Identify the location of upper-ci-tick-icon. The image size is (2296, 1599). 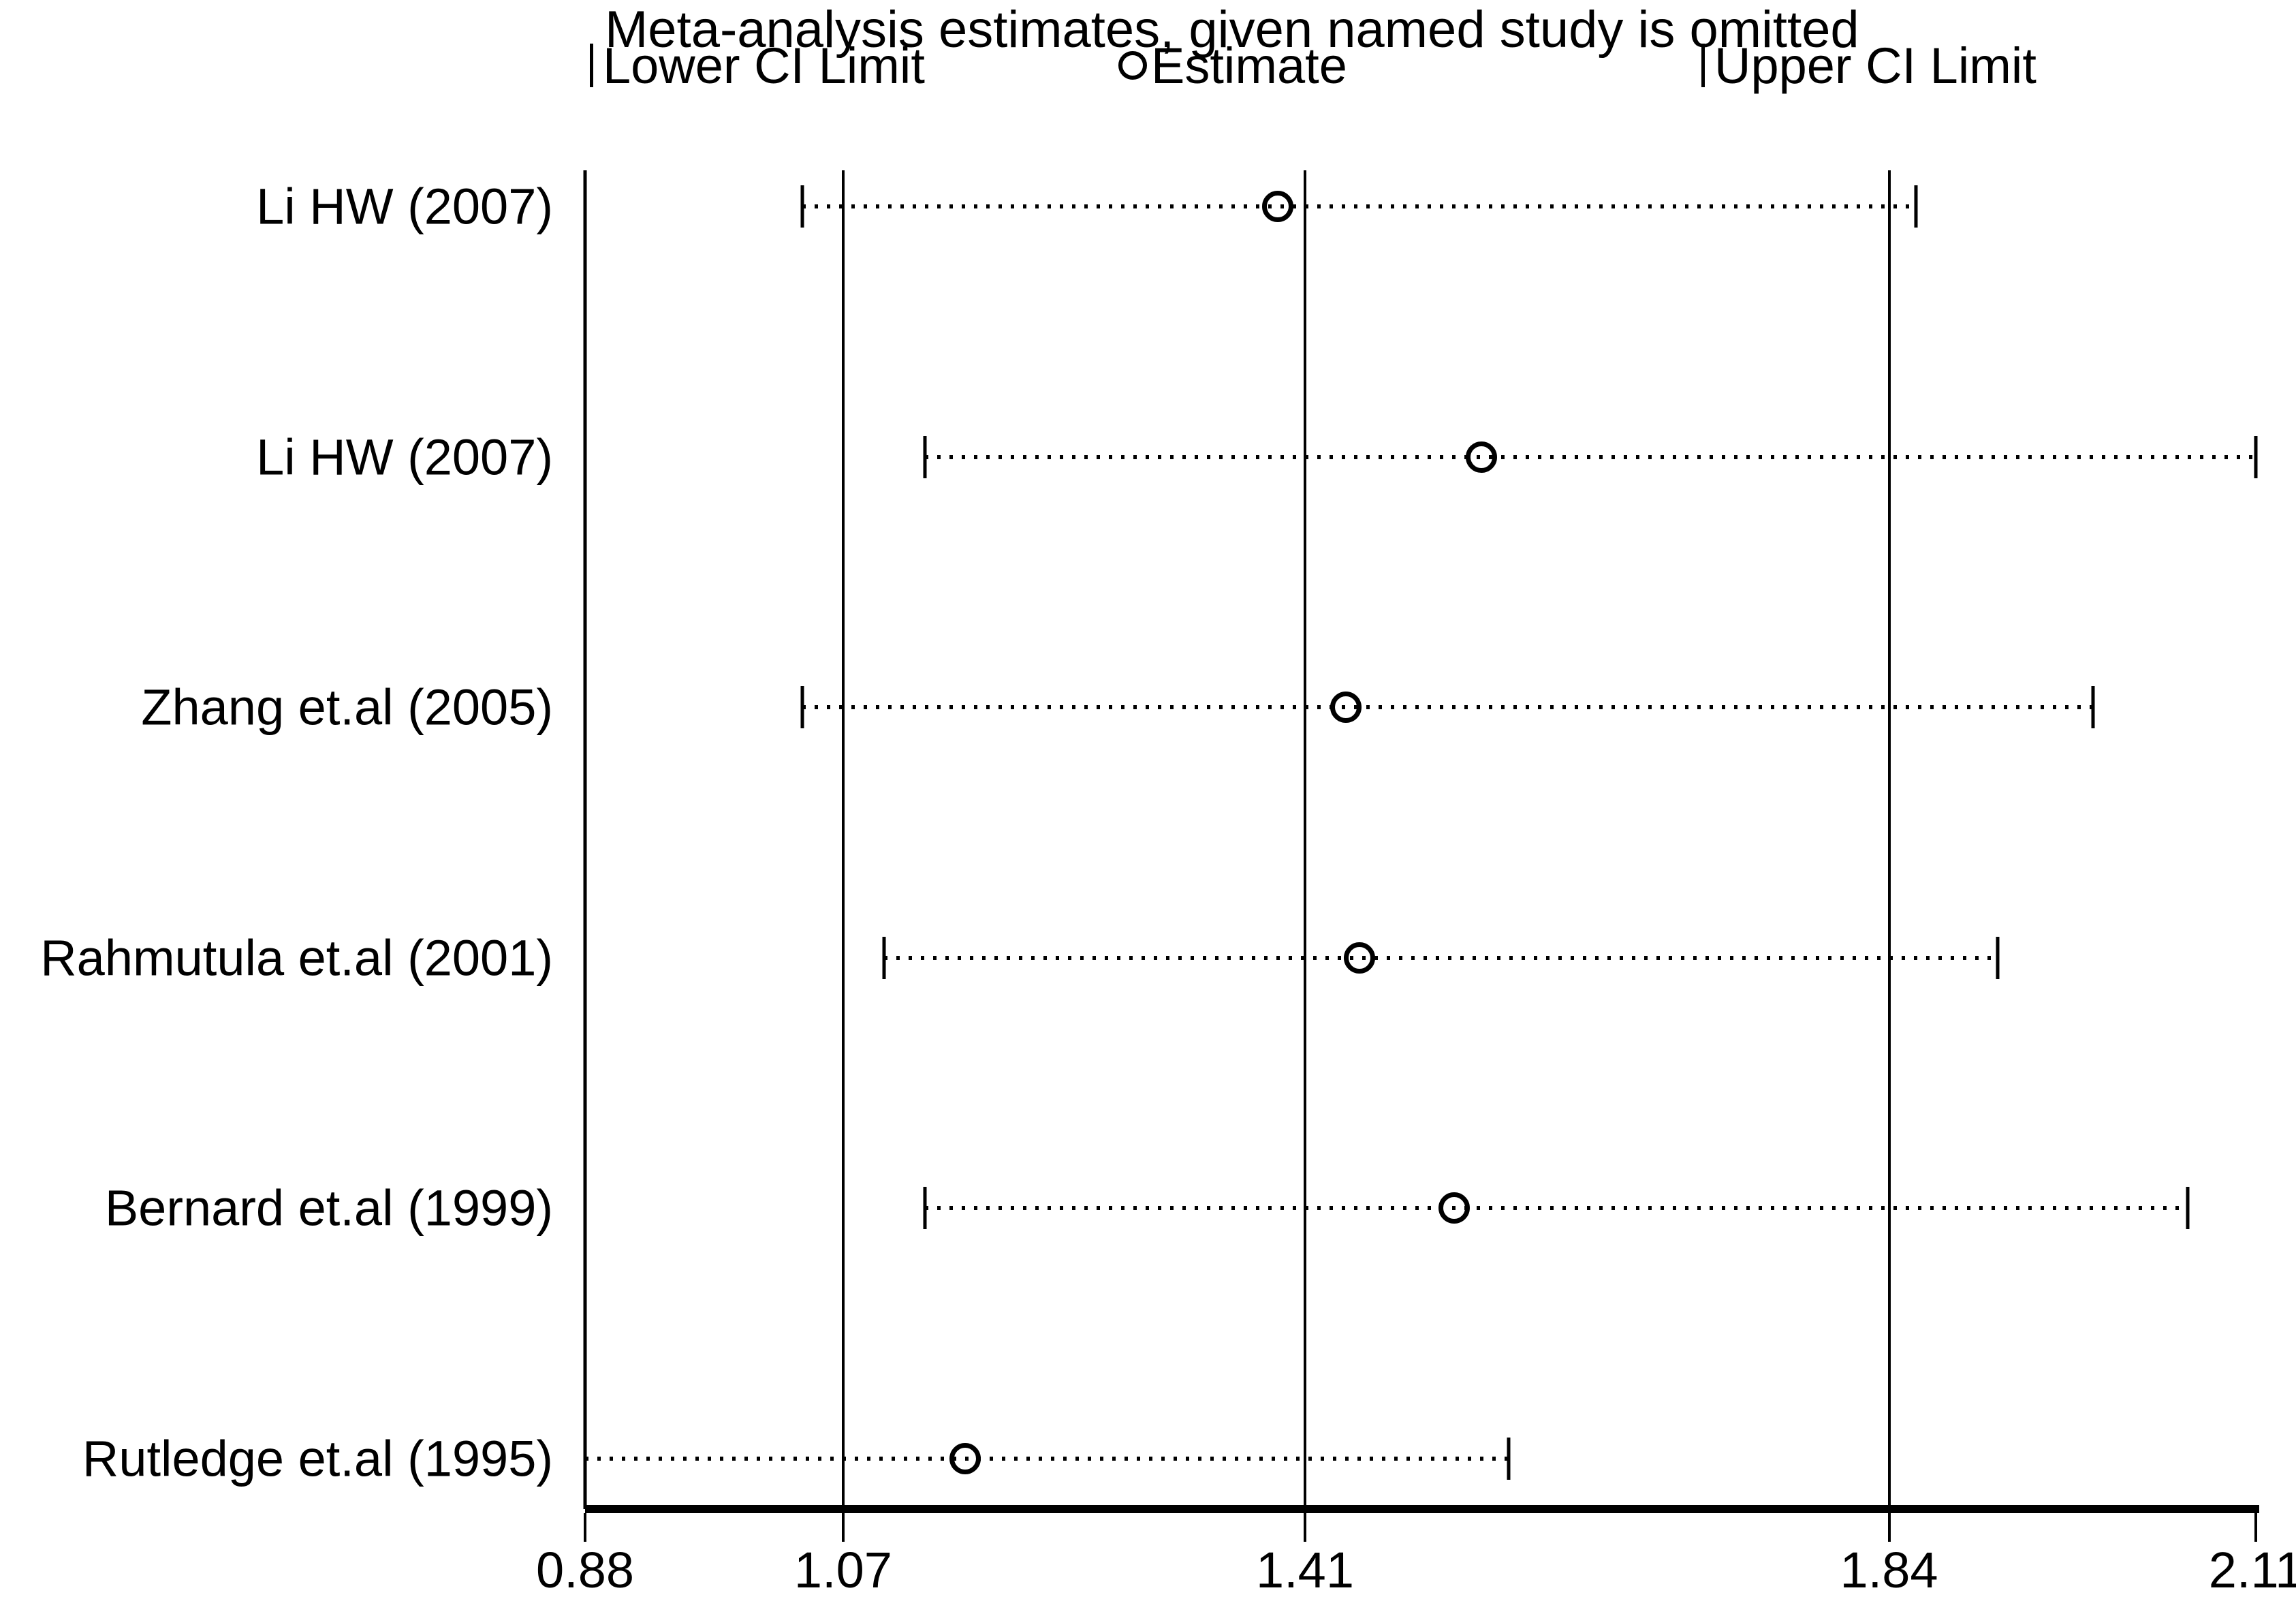
(1703, 65).